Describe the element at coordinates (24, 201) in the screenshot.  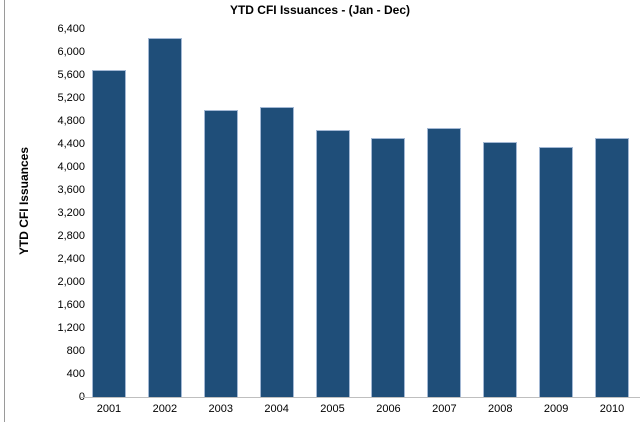
I see `y-axis-title: YTD CFI Issuances` at that location.